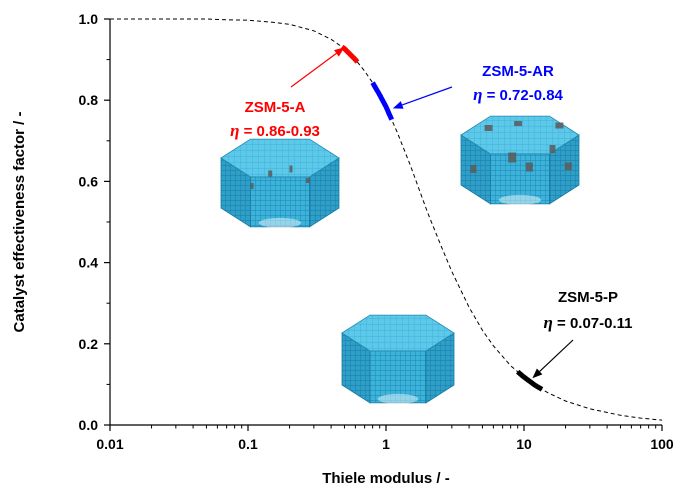 This screenshot has width=683, height=489. Describe the element at coordinates (350, 54) in the screenshot. I see `segment-zsm-5-a` at that location.